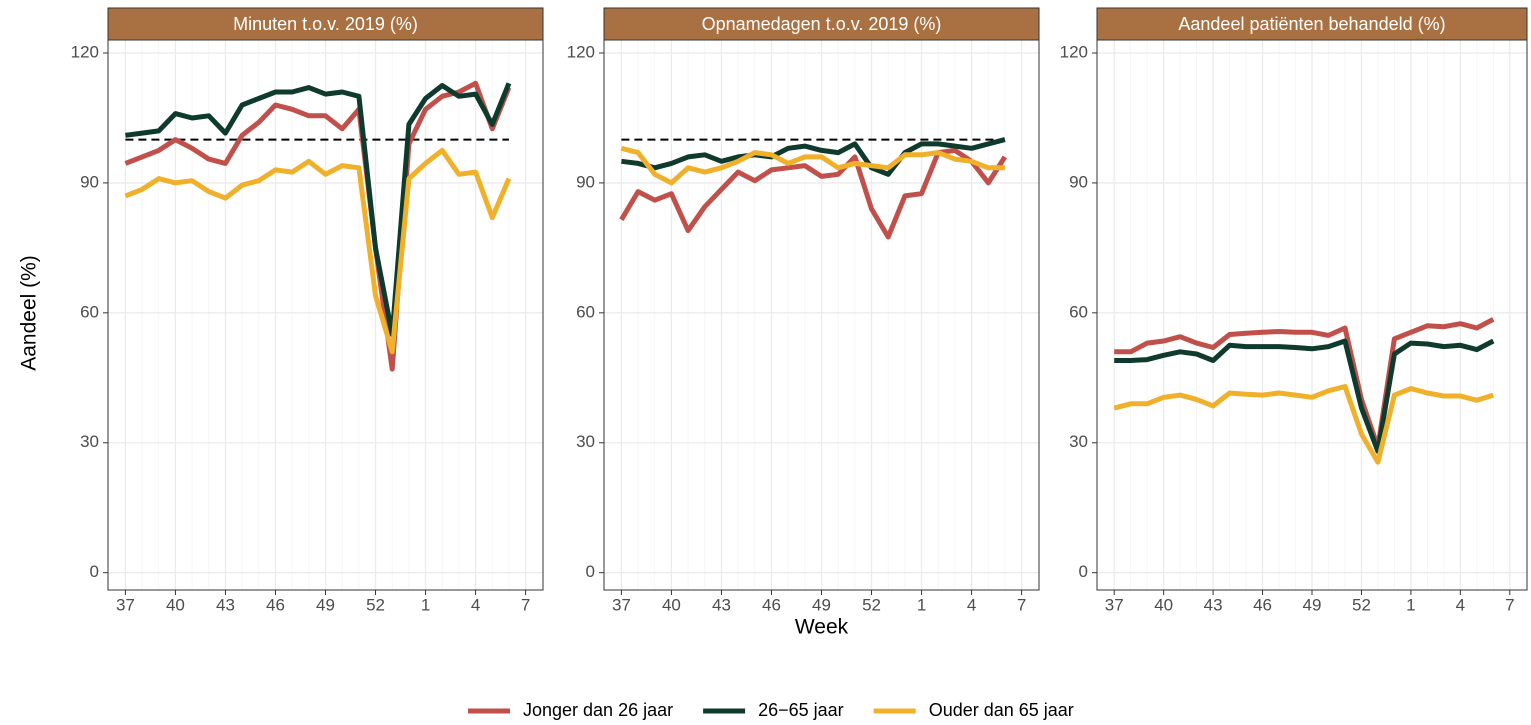 The image size is (1531, 725). I want to click on strip-title: Aandeel patiënten behandeld (%), so click(1311, 24).